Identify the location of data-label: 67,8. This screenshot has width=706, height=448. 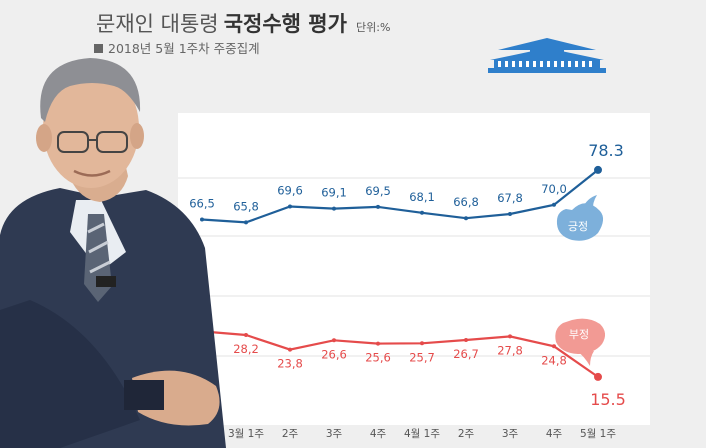
(510, 198).